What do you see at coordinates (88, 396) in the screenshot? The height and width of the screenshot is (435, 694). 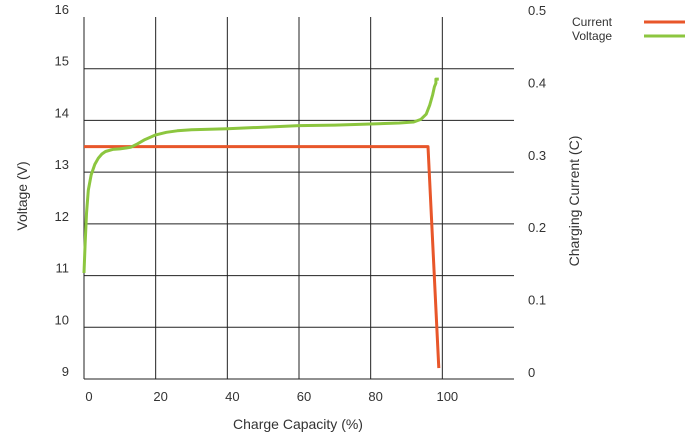 I see `x-tick-label: 0` at bounding box center [88, 396].